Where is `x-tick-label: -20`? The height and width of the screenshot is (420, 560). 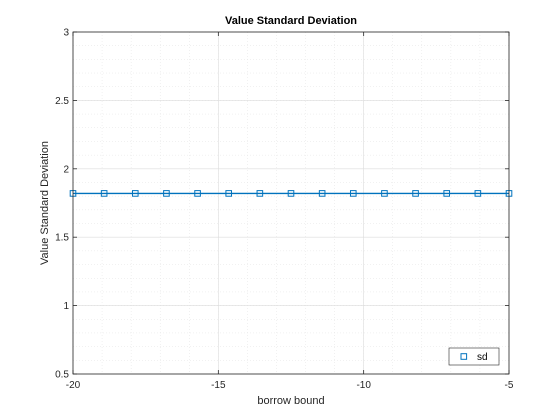 x-tick-label: -20 is located at coordinates (73, 385).